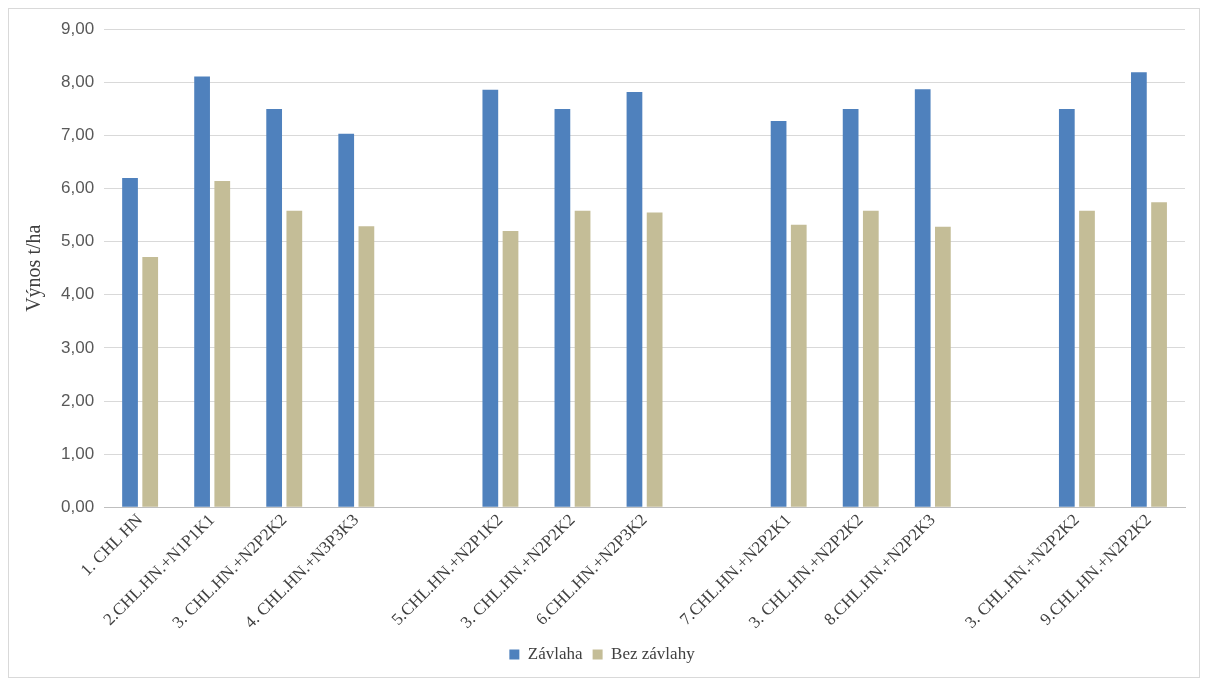  Describe the element at coordinates (77, 135) in the screenshot. I see `y-tick-label: 7,00` at that location.